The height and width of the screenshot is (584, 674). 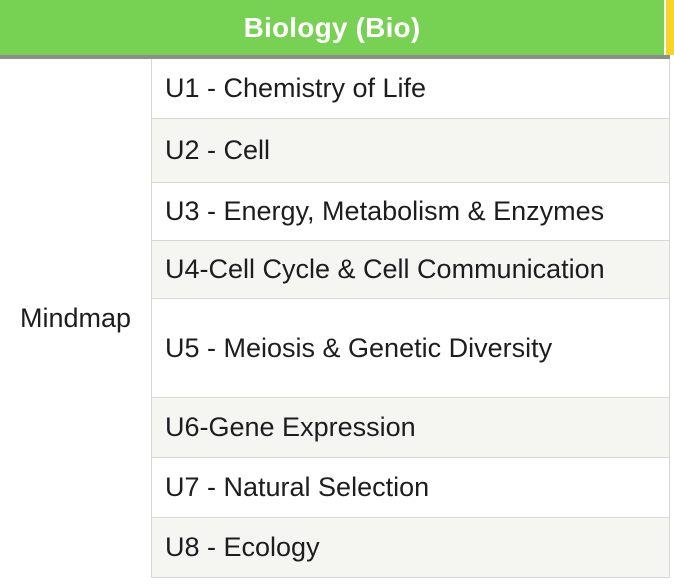 What do you see at coordinates (218, 150) in the screenshot?
I see `unit-label: U2 - Cell` at bounding box center [218, 150].